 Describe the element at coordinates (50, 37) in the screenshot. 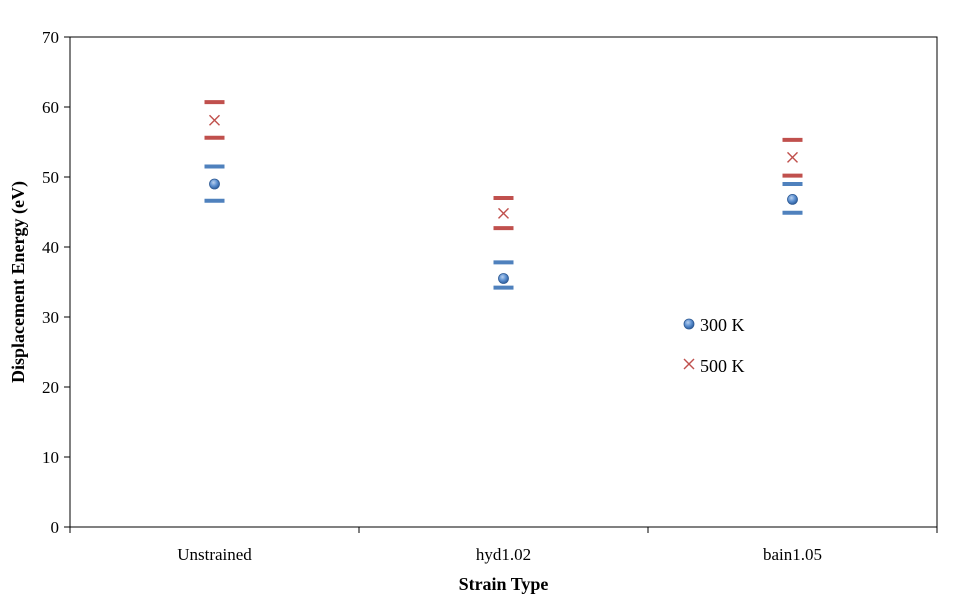

I see `y-tick-label: 70` at that location.